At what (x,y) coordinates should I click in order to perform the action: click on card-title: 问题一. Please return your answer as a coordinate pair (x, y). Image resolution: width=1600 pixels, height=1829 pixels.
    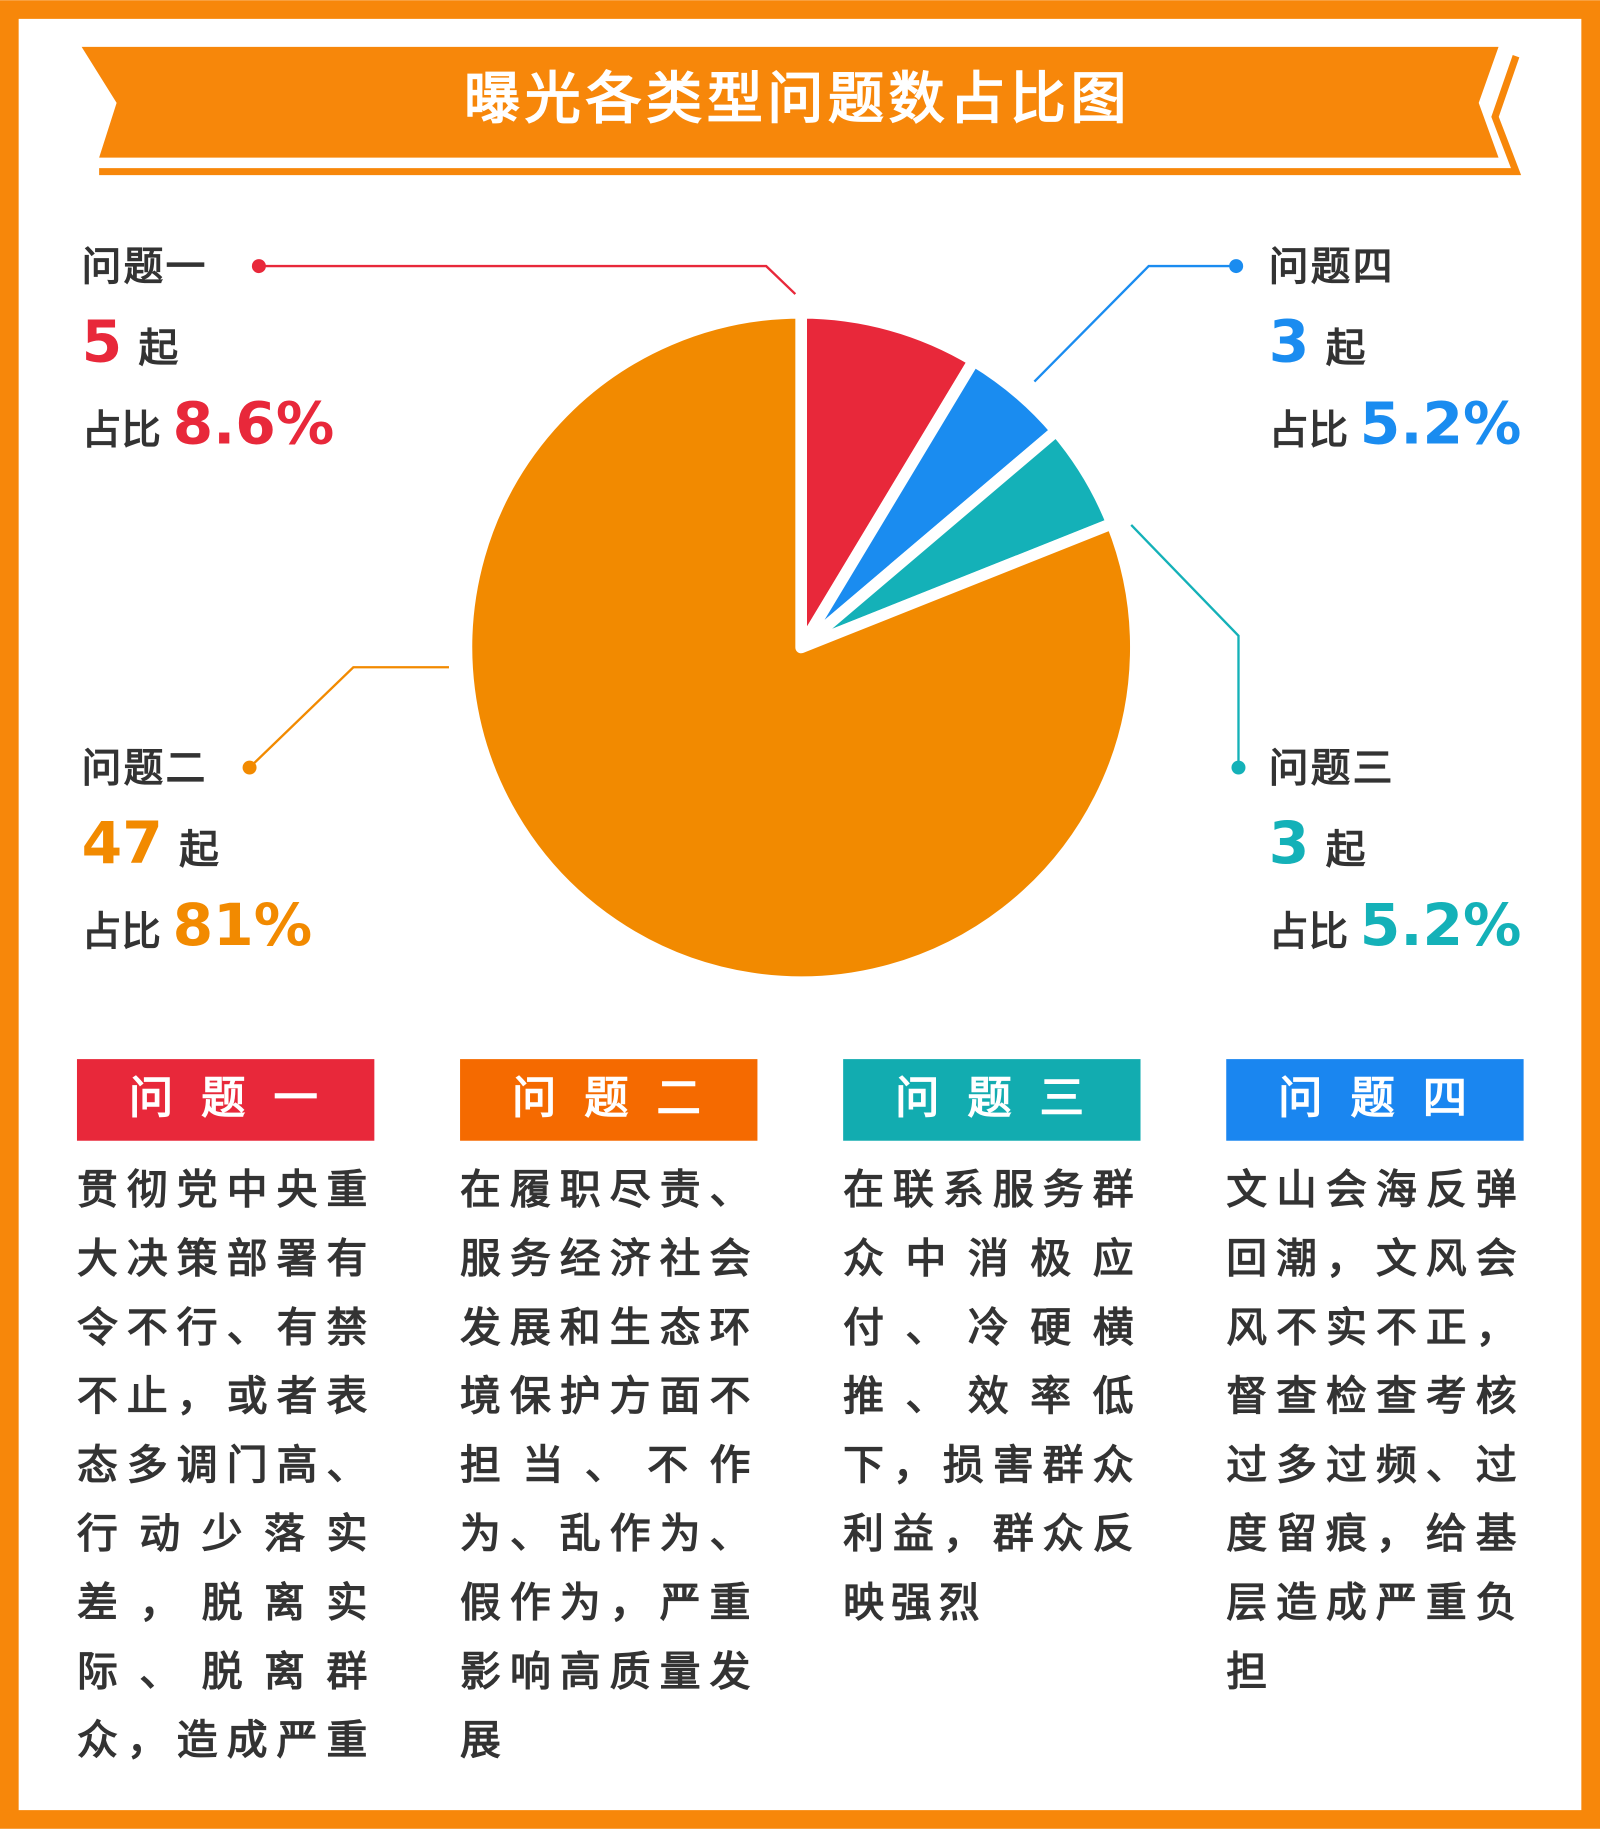
    Looking at the image, I should click on (237, 1098).